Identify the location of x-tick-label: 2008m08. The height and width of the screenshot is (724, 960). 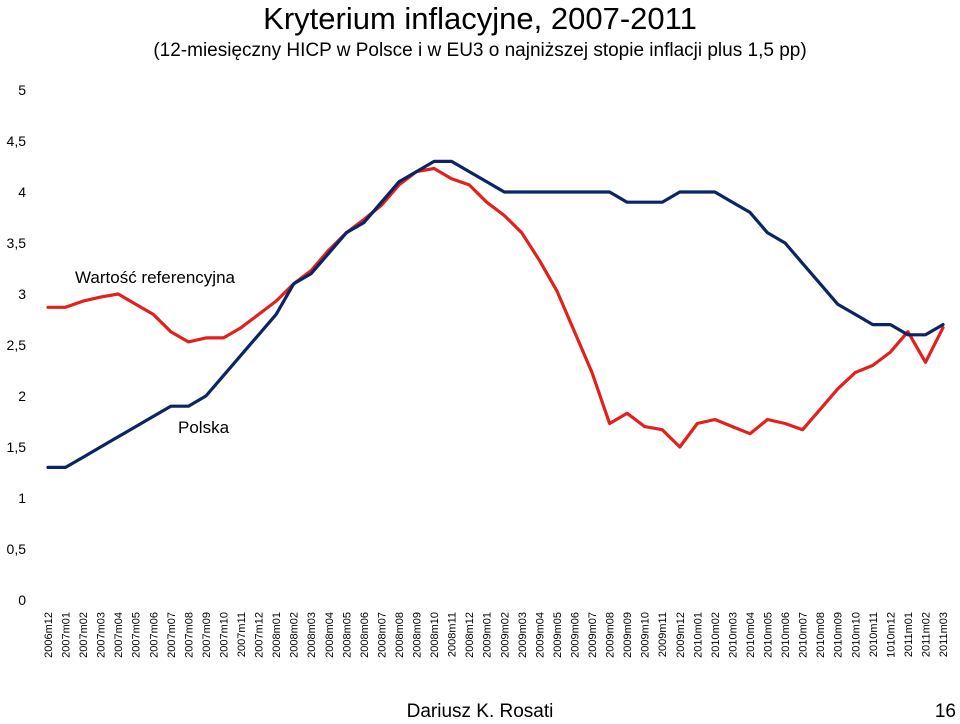
(400, 635).